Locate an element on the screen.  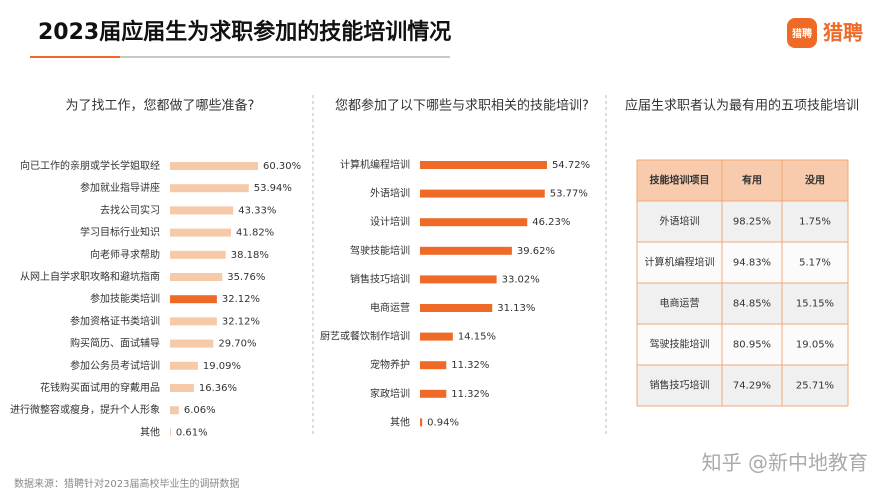
table-cell: 计算机编程培训 is located at coordinates (680, 262).